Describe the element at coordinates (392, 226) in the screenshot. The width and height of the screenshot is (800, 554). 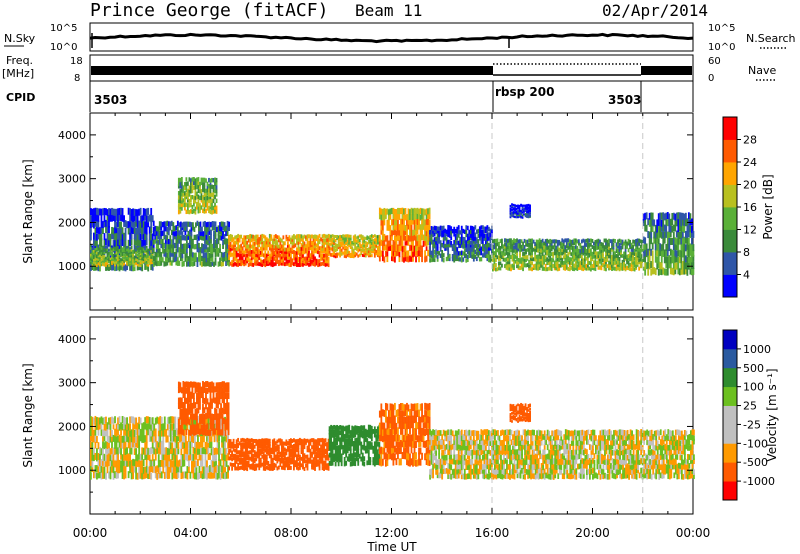
I see `power-data` at that location.